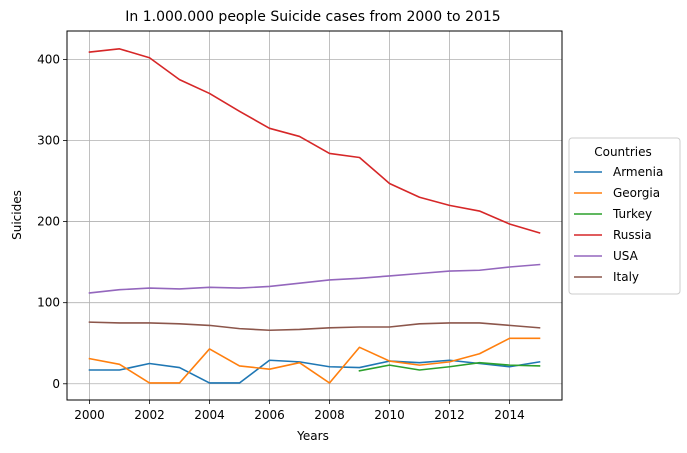 Image resolution: width=687 pixels, height=453 pixels. I want to click on x-tick-label: 2014, so click(509, 415).